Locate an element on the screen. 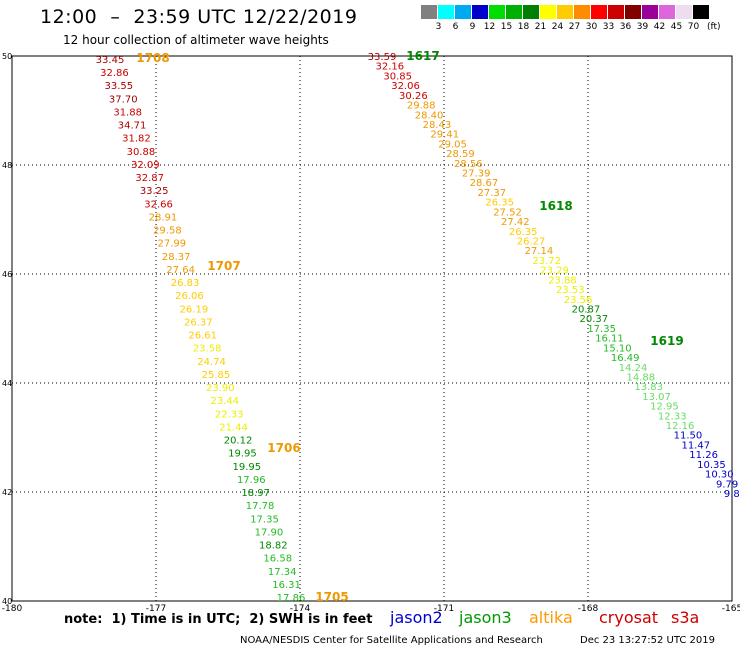  west-track-swh-value: 32.66 is located at coordinates (158, 204).